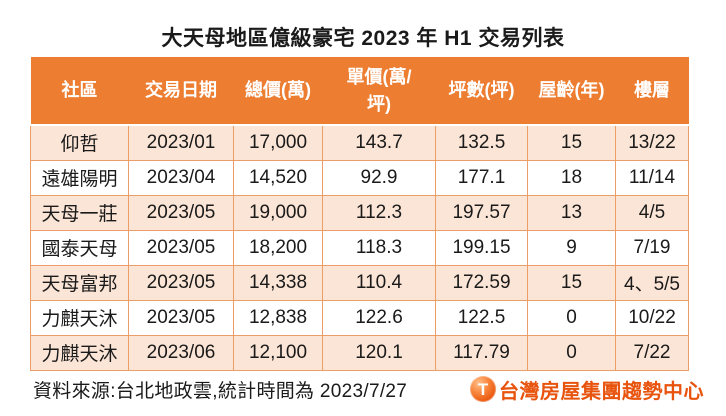 The height and width of the screenshot is (416, 726). Describe the element at coordinates (652, 352) in the screenshot. I see `cell-floor: 7/22` at that location.